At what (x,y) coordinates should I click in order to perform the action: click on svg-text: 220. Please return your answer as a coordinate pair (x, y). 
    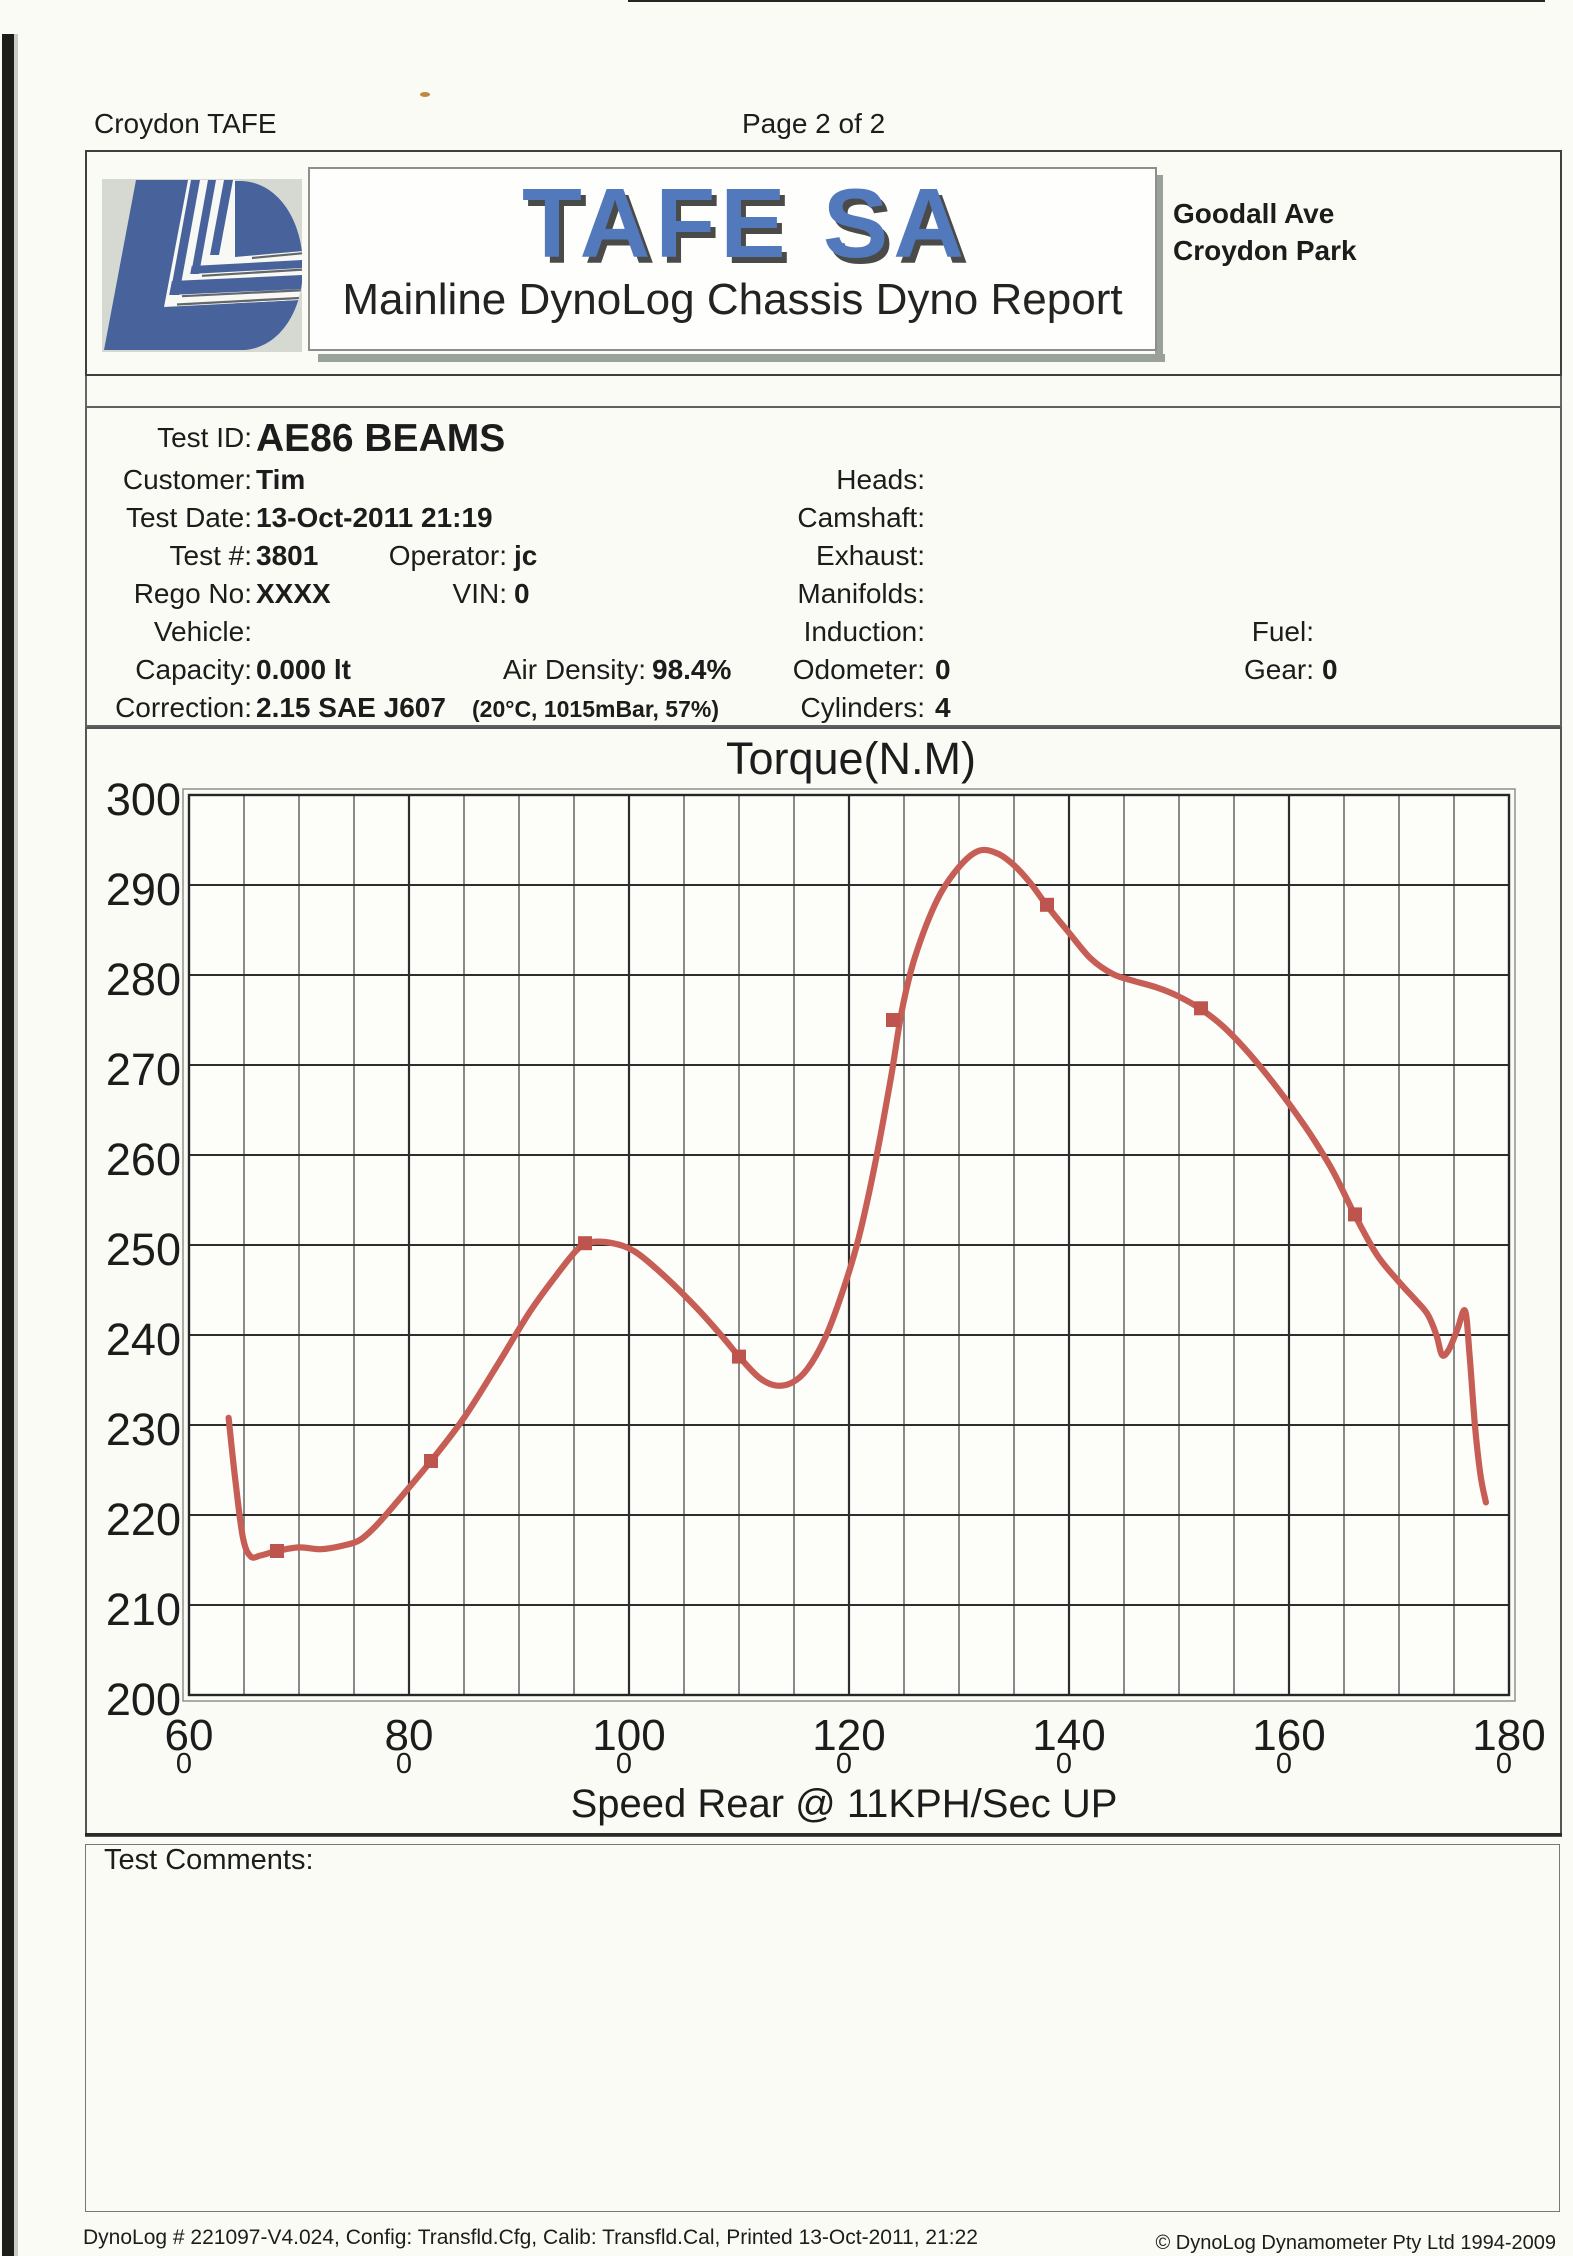
    Looking at the image, I should click on (143, 1519).